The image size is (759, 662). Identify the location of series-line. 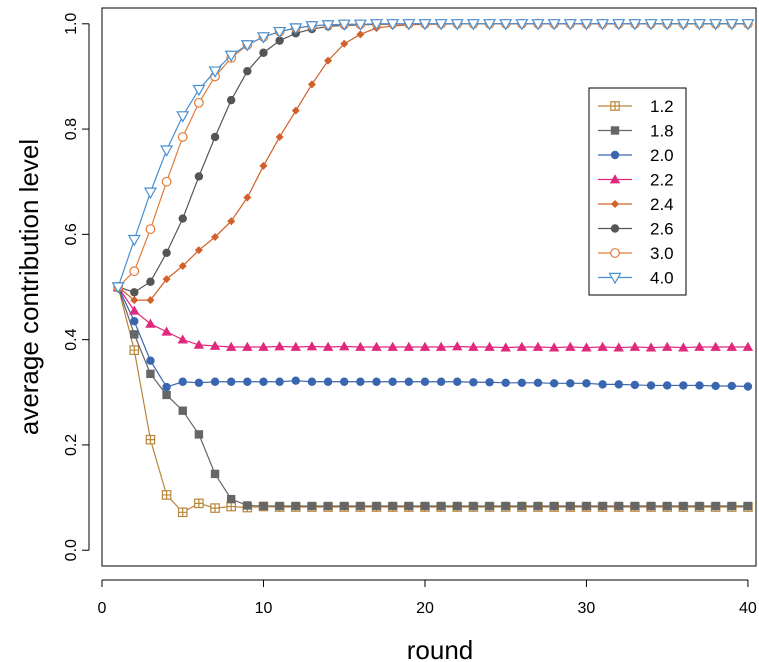
(432, 317).